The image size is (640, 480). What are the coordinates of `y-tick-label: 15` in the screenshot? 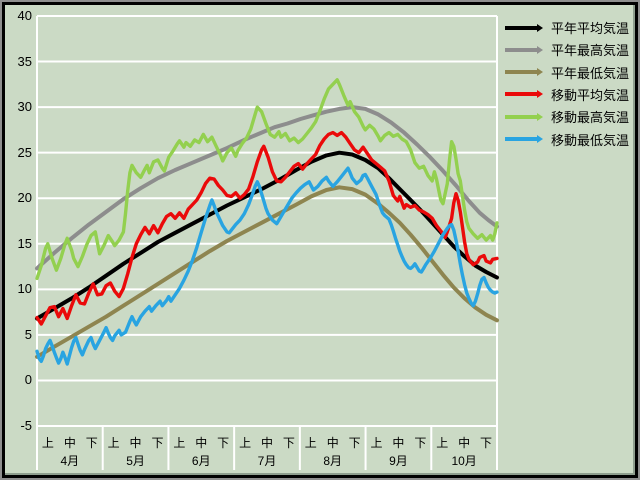 It's located at (24, 243).